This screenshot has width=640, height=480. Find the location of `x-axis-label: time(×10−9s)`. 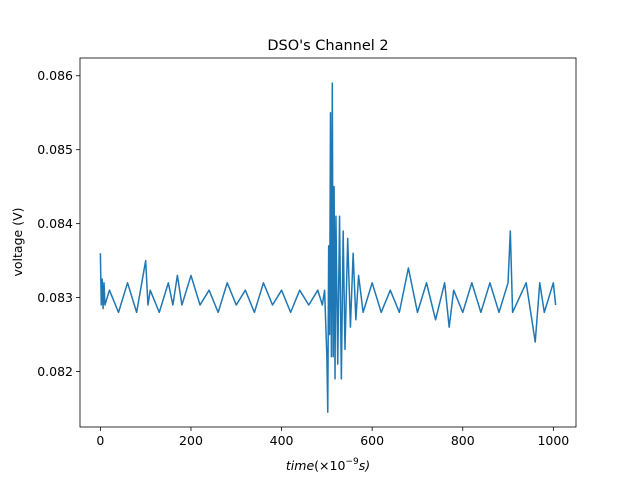

x-axis-label: time(×10−9s) is located at coordinates (328, 465).